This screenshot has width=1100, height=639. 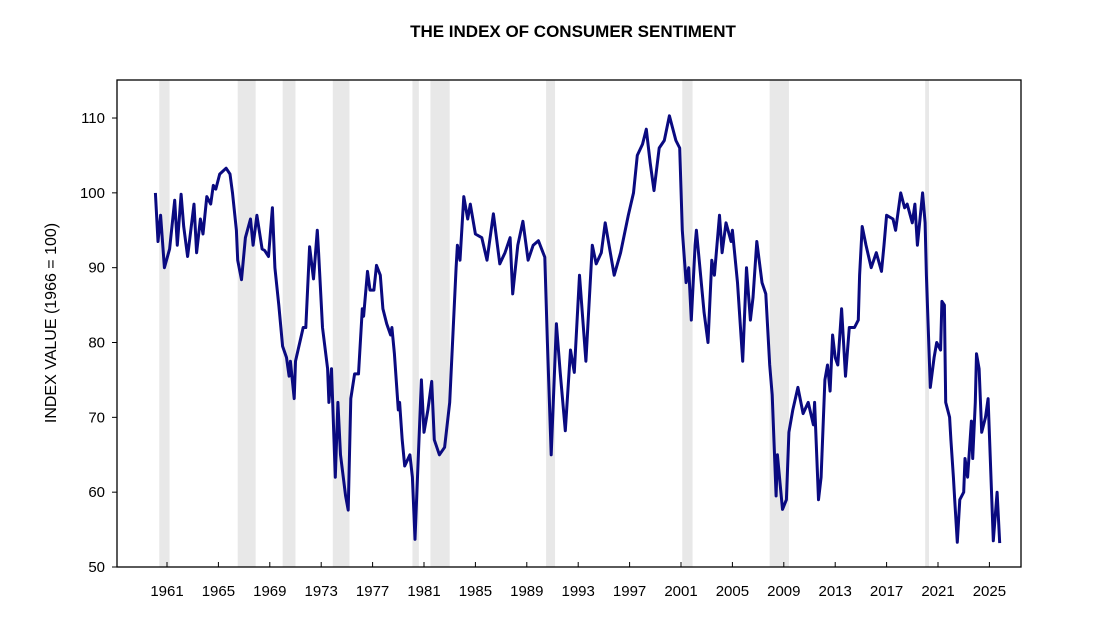 What do you see at coordinates (51, 323) in the screenshot?
I see `y-axis-label: INDEX VALUE (1966 = 100)` at bounding box center [51, 323].